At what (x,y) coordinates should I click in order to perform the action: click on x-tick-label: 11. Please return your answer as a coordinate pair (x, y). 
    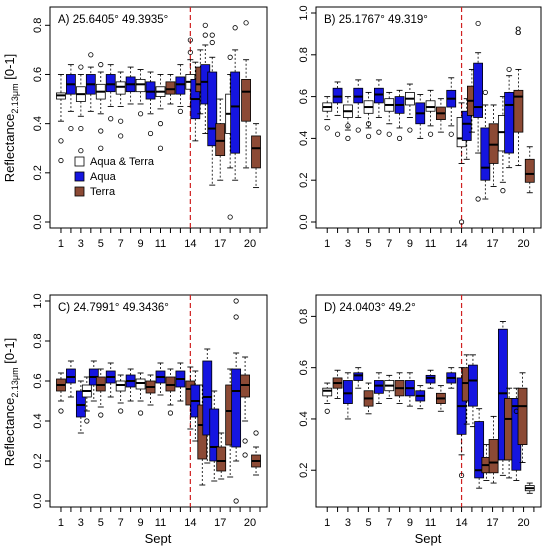
    Looking at the image, I should click on (160, 523).